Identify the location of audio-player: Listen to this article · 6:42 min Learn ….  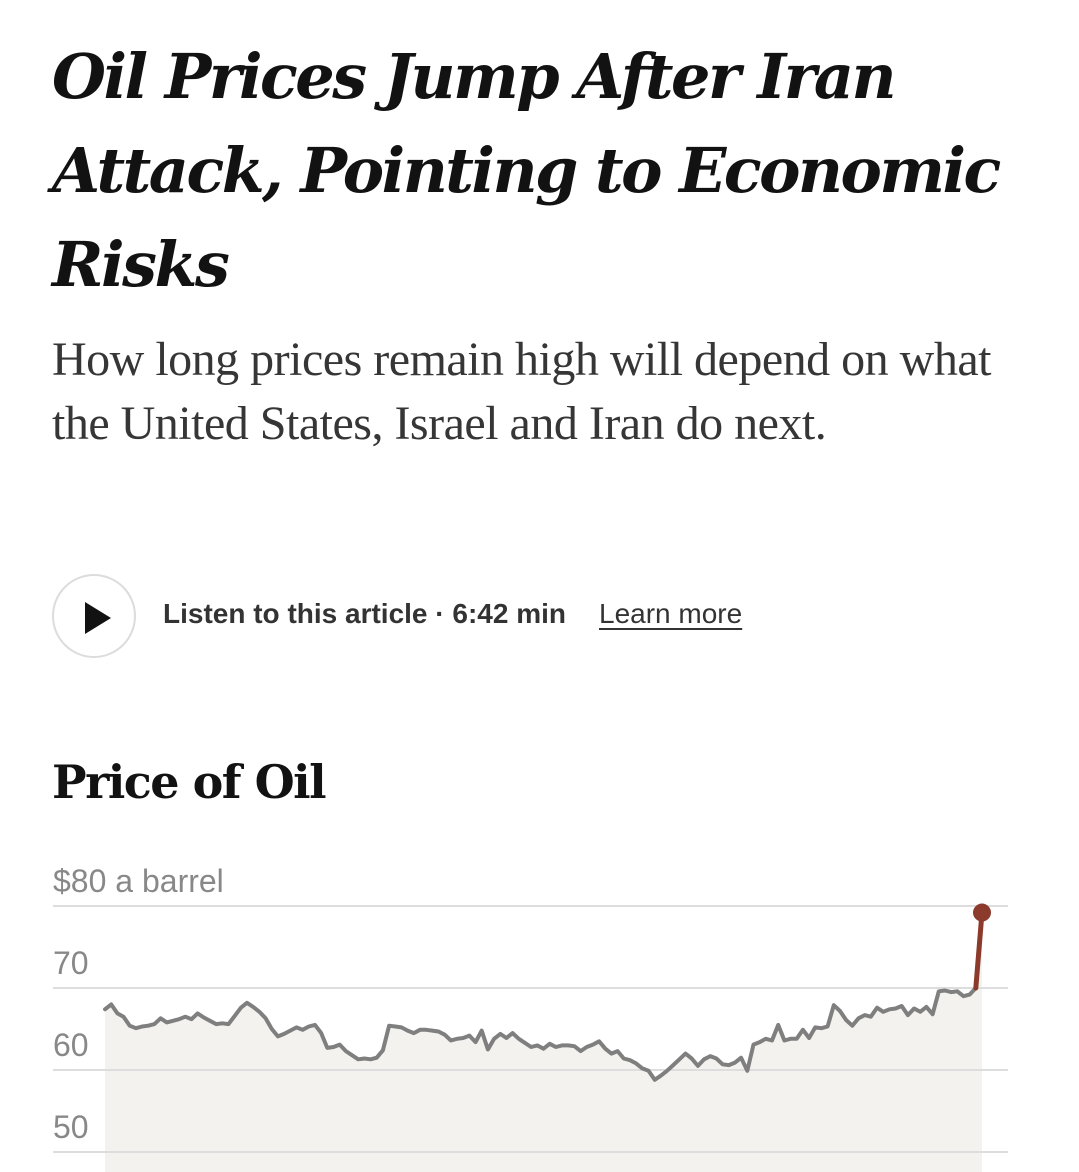
(547, 616).